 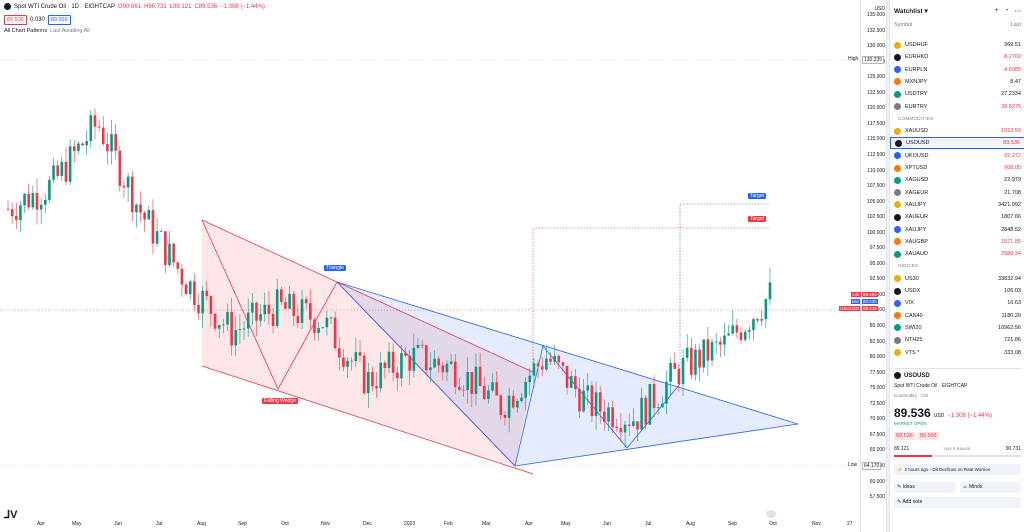 I want to click on col-symbol: Symbol, so click(x=903, y=25).